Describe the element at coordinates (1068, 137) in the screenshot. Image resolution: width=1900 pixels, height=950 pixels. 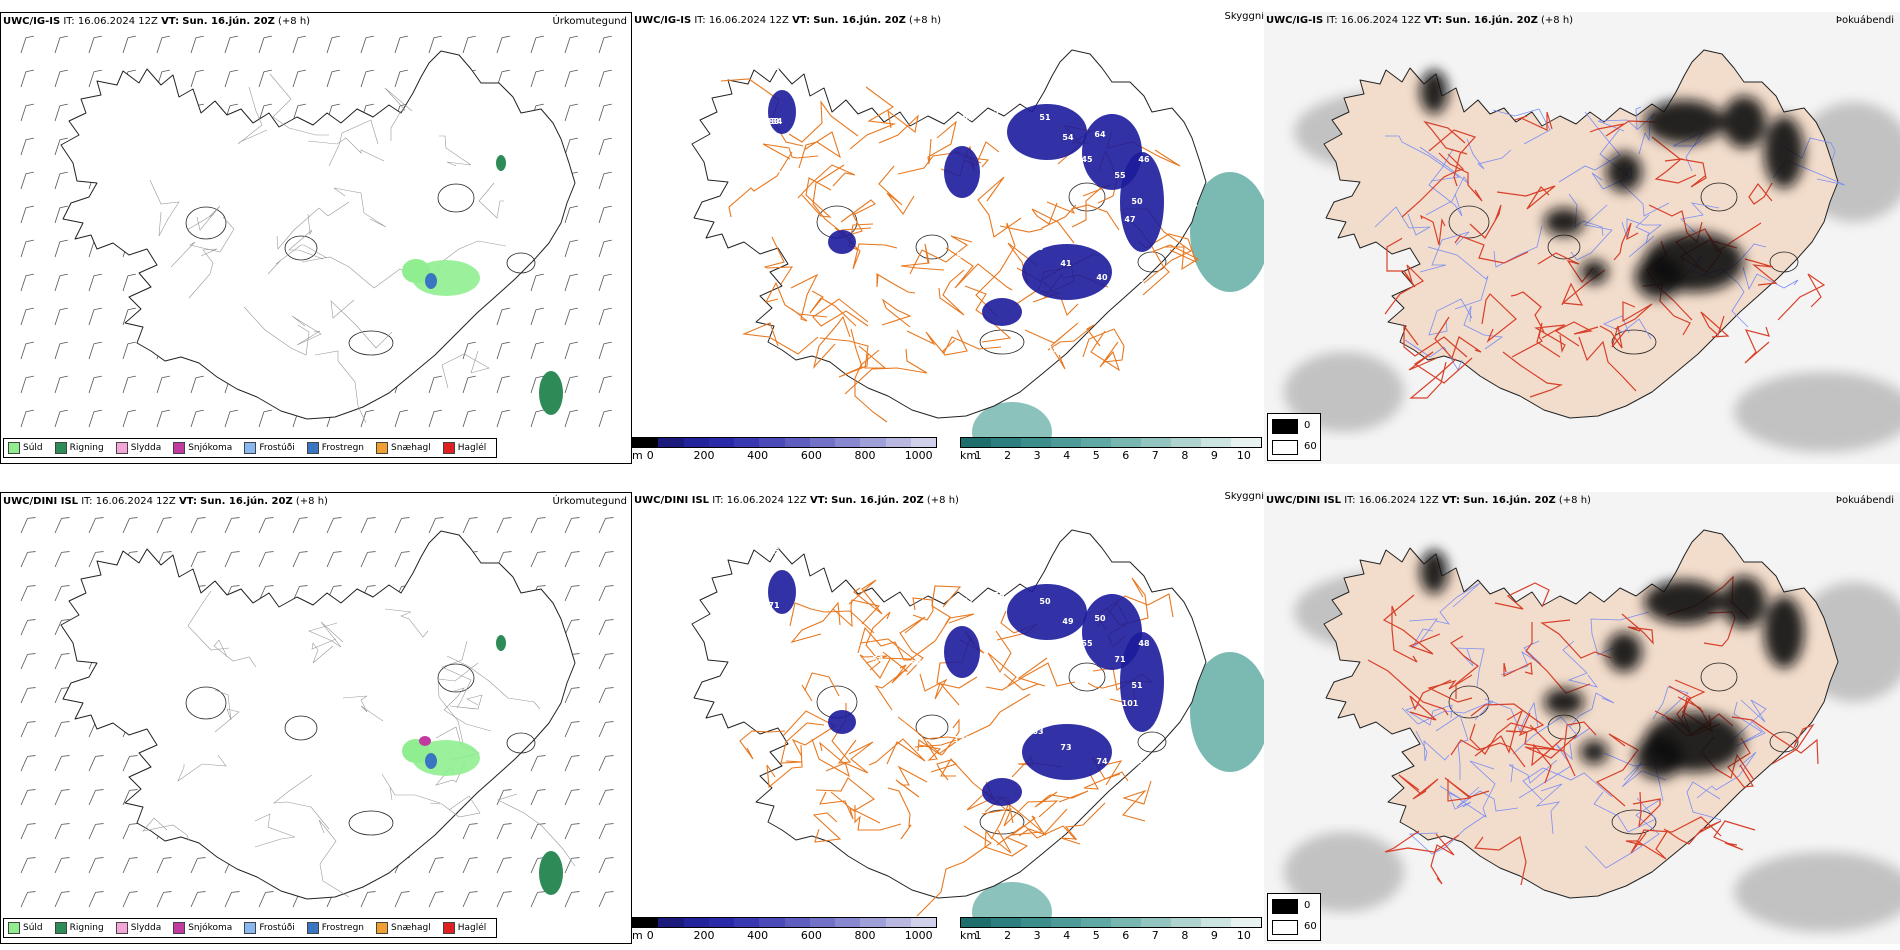
I see `ceiling-value-label: 54` at that location.